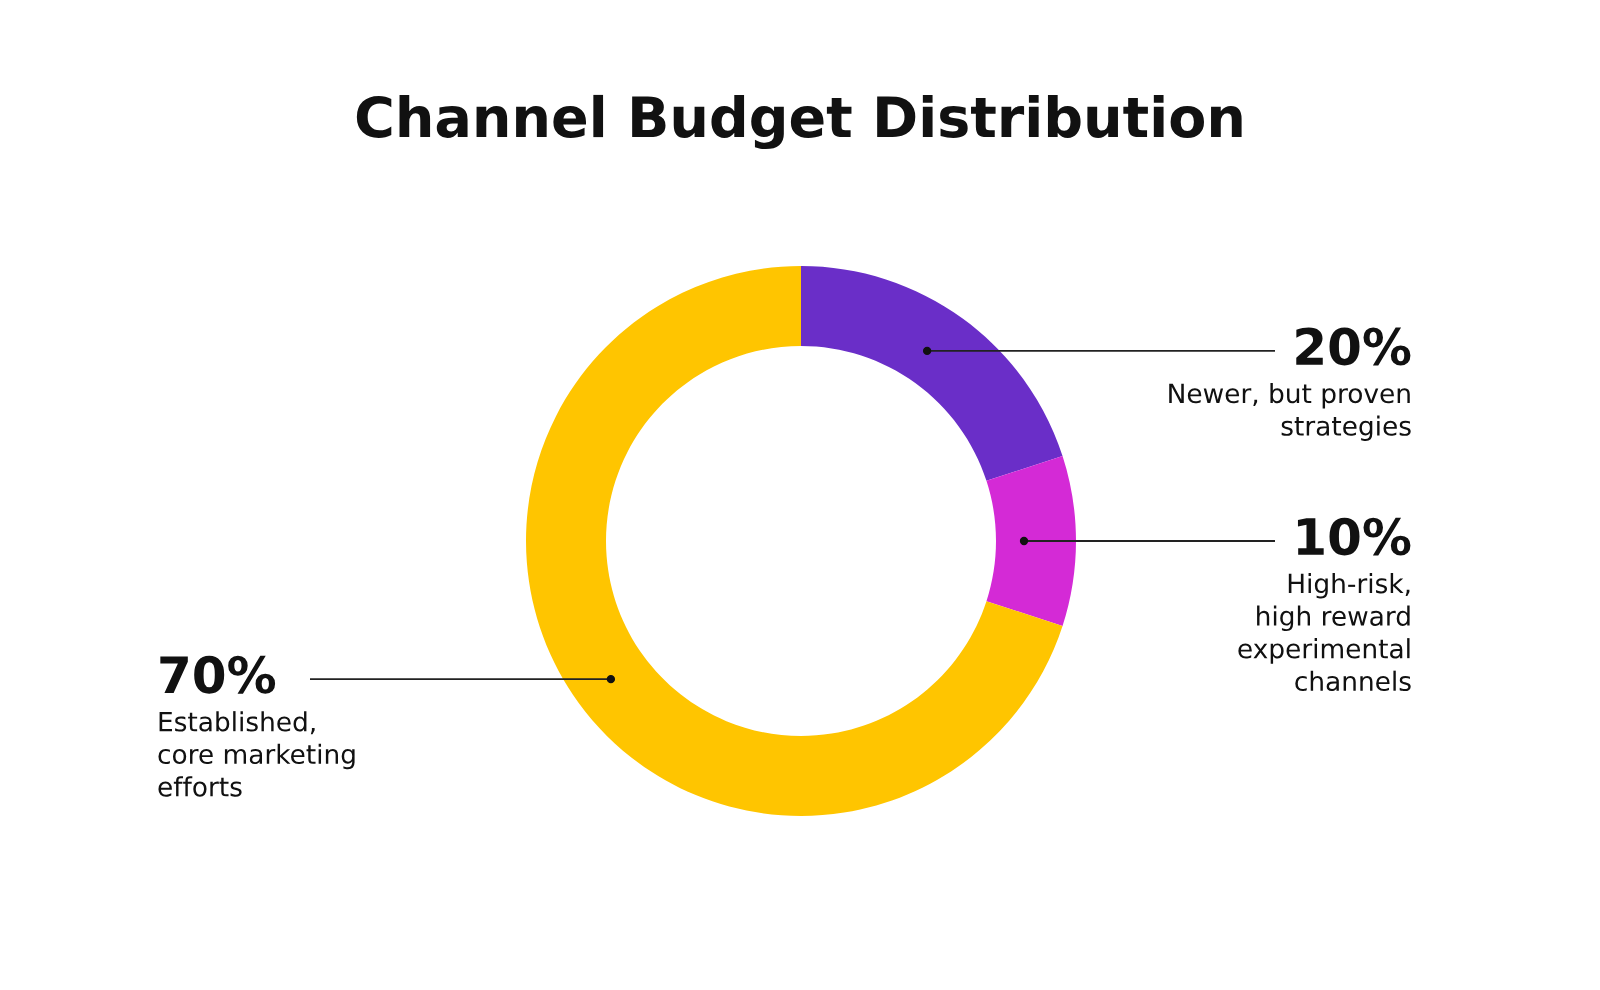 This screenshot has height=990, width=1600. I want to click on data-label: 70%, so click(218, 674).